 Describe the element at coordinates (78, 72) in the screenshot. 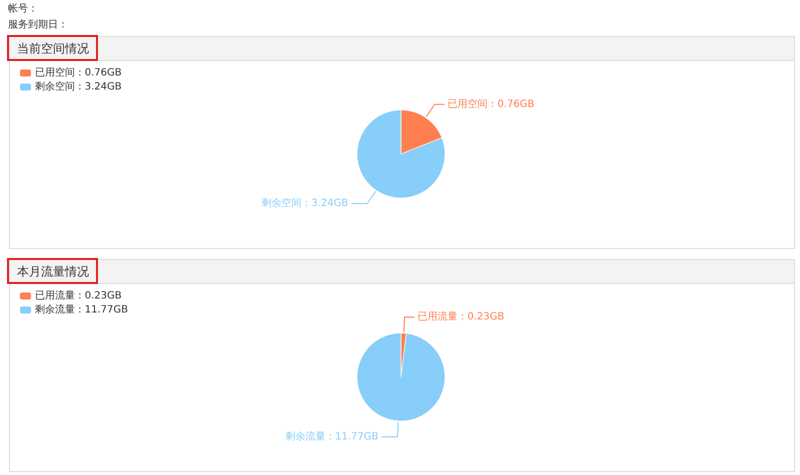

I see `legend-label: 已用空间 : 0.76GB` at that location.